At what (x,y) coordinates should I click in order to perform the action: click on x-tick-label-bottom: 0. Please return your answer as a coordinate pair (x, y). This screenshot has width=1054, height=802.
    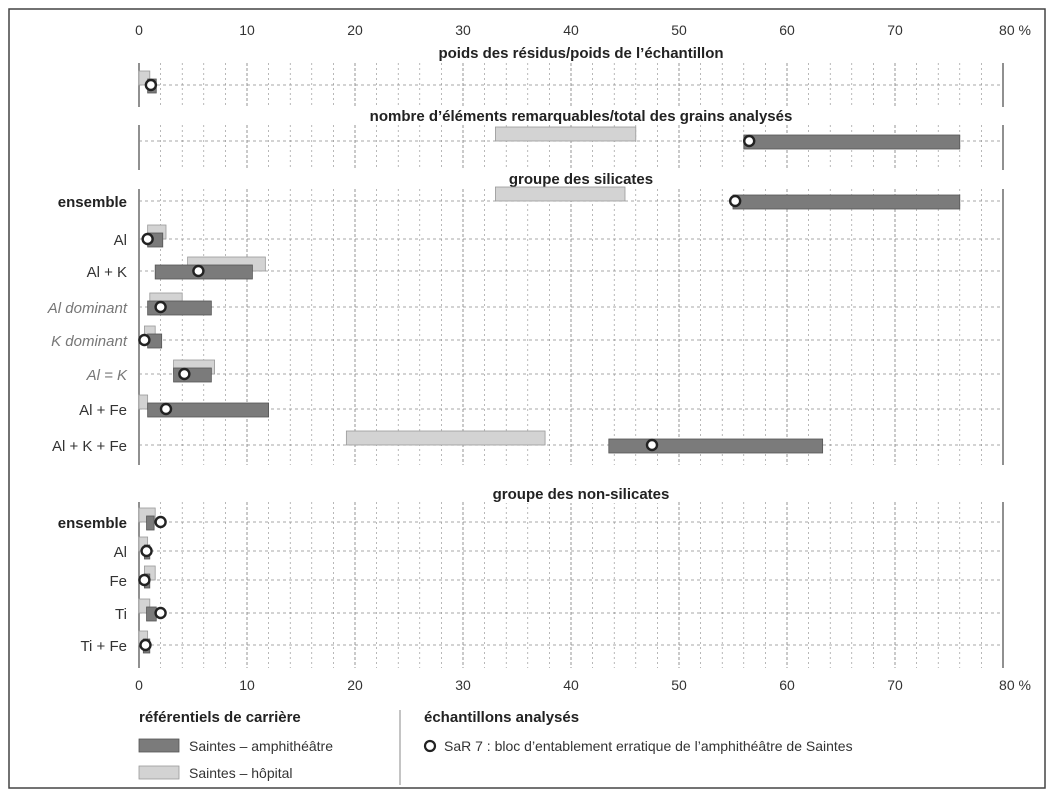
    Looking at the image, I should click on (139, 685).